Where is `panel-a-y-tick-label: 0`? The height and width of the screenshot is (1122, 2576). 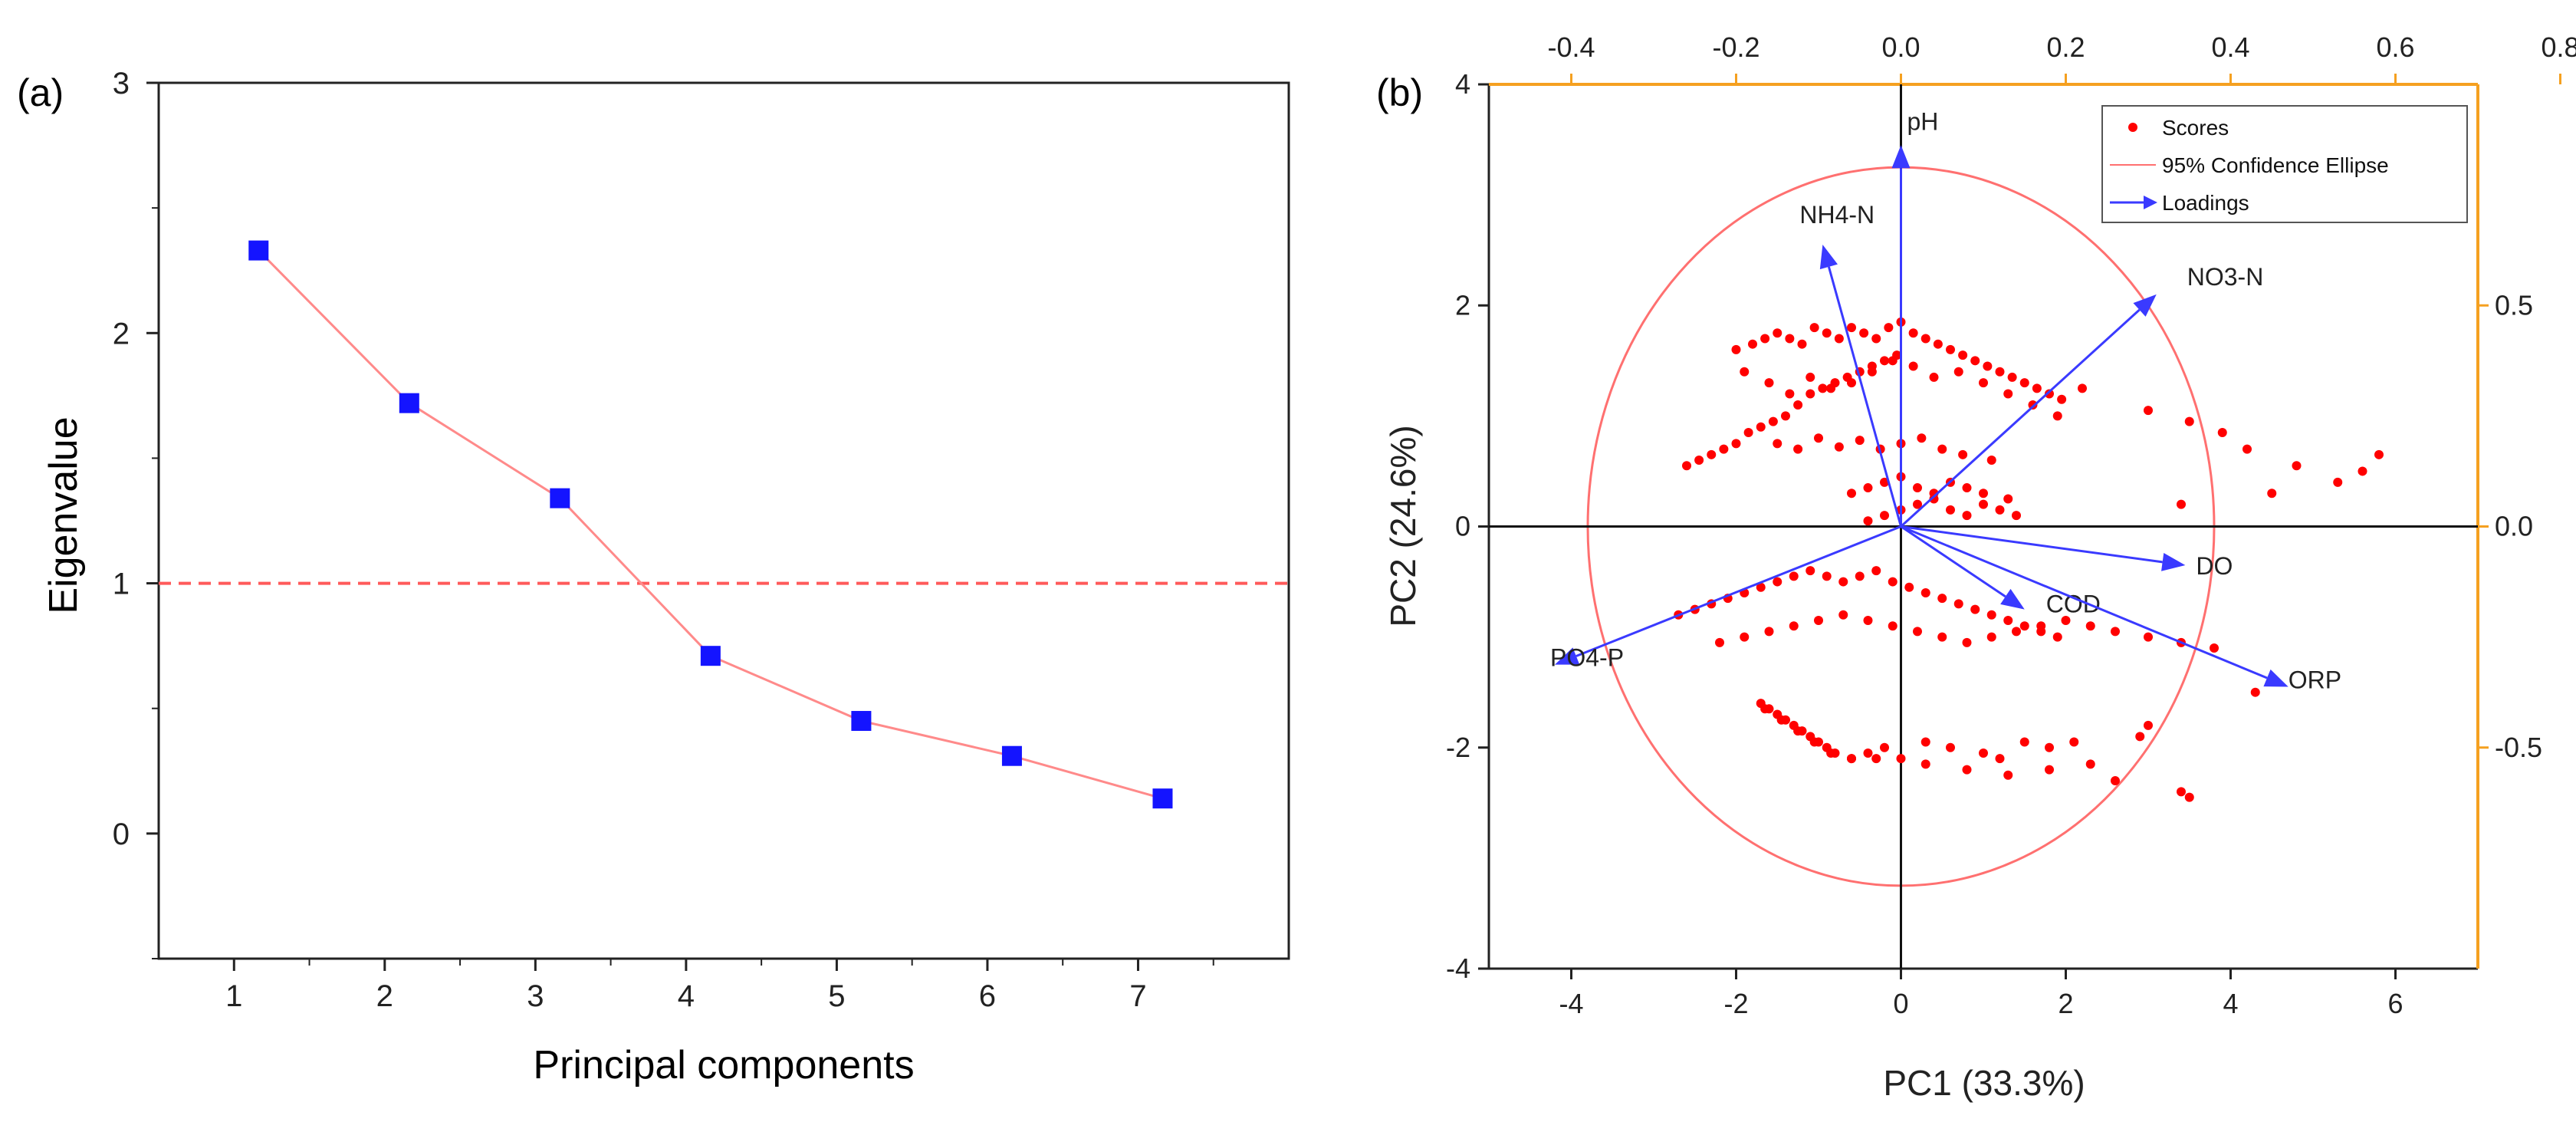 panel-a-y-tick-label: 0 is located at coordinates (122, 834).